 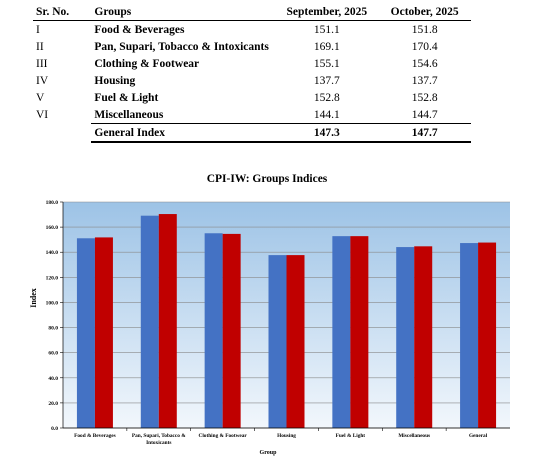 What do you see at coordinates (424, 29) in the screenshot?
I see `oct-cell: 151.8` at bounding box center [424, 29].